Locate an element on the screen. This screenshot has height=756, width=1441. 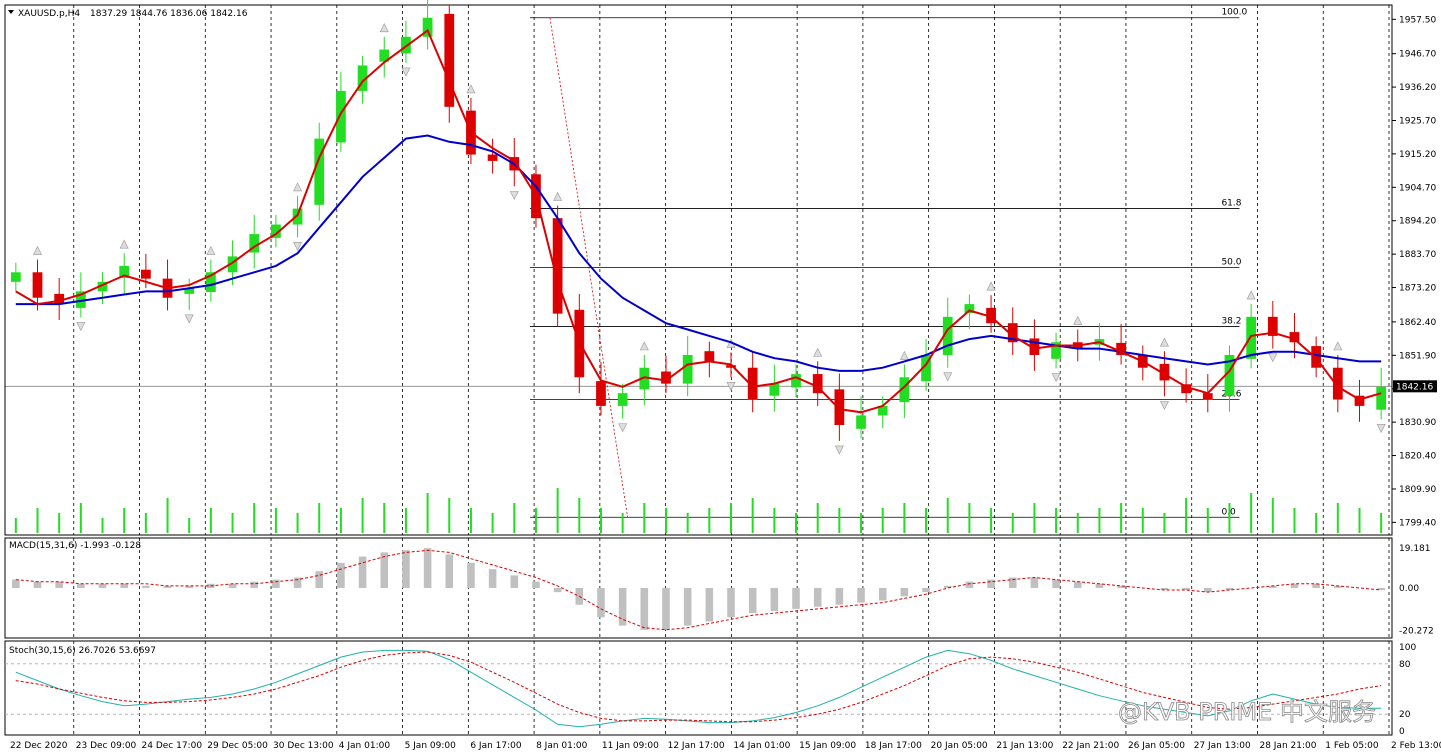
time-axis-label: 4 Jan 01:00 is located at coordinates (365, 746).